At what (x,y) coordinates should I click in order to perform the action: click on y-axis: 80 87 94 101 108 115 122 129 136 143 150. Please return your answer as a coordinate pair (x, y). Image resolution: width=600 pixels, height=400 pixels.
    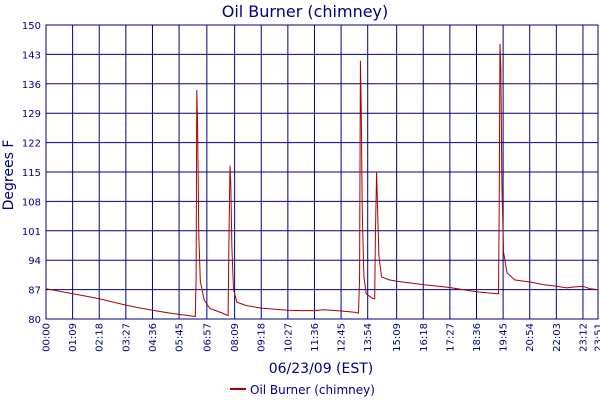
    Looking at the image, I should click on (31, 173).